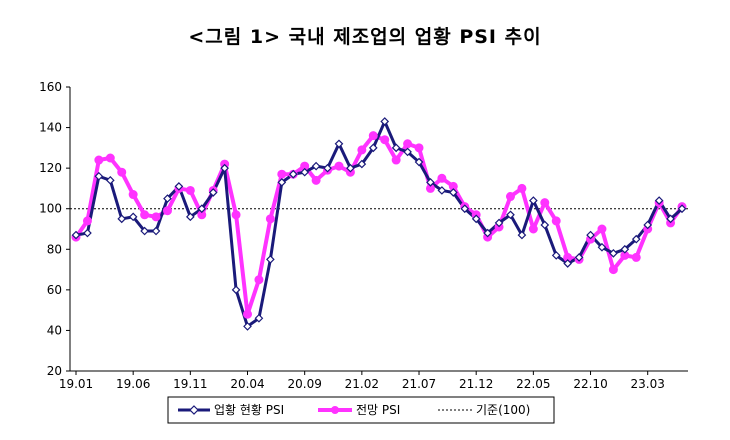 The image size is (730, 440). I want to click on legend-marker-forecast-psi, so click(335, 410).